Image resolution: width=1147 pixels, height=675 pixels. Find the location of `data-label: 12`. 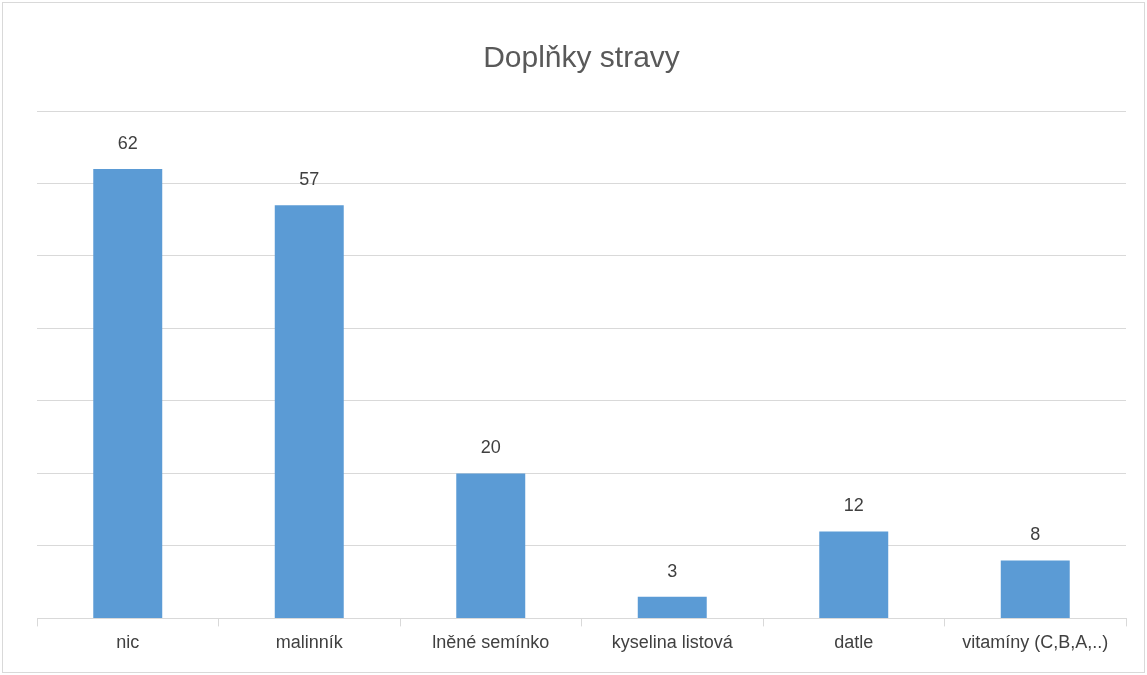

data-label: 12 is located at coordinates (853, 505).